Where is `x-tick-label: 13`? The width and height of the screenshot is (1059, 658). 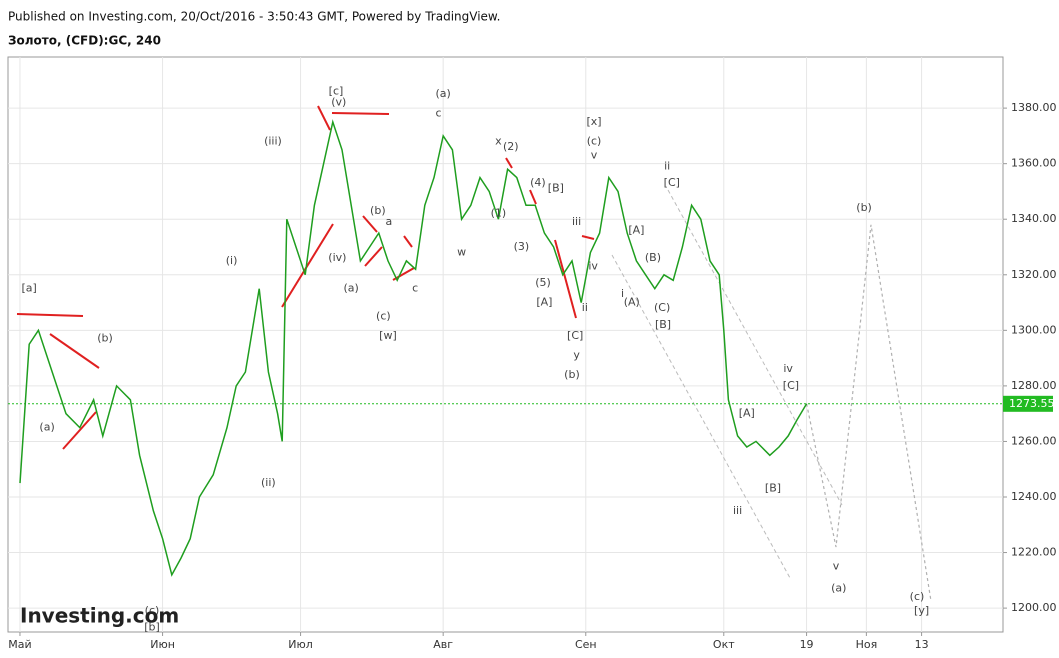
x-tick-label: 13 is located at coordinates (922, 644).